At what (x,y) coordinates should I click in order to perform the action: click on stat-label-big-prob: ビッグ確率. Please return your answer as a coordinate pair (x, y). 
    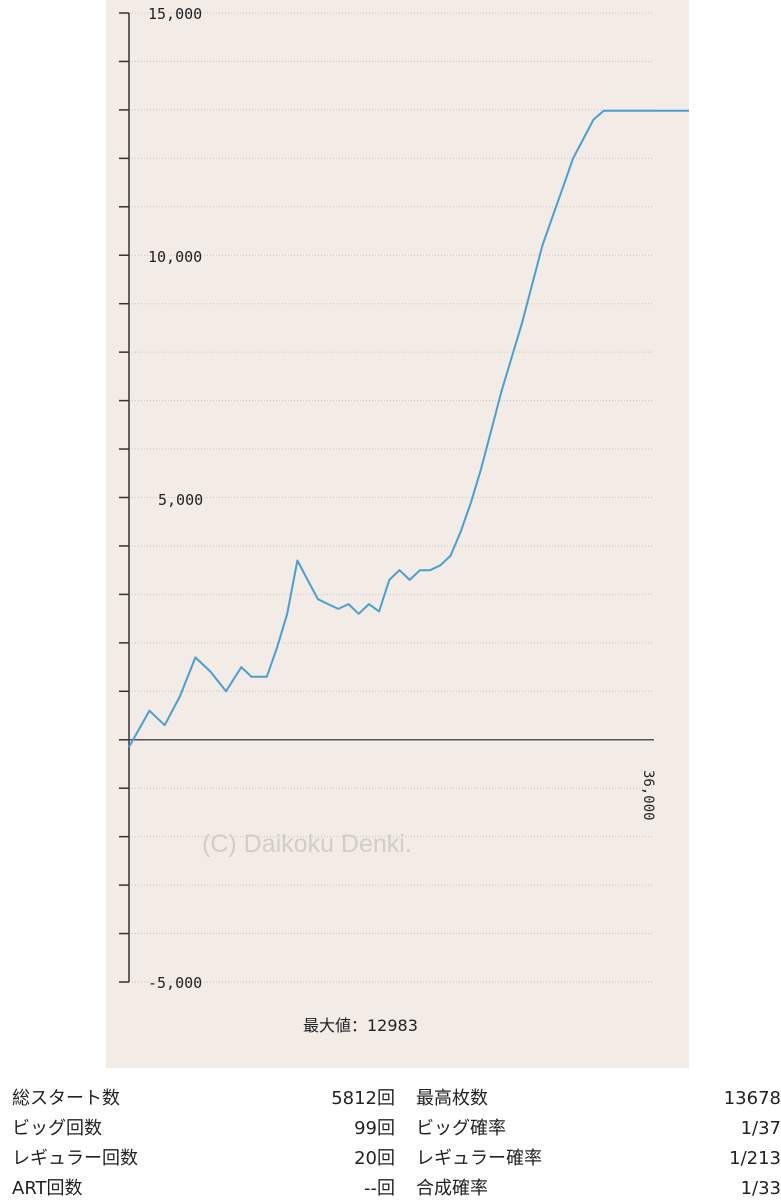
    Looking at the image, I should click on (461, 1128).